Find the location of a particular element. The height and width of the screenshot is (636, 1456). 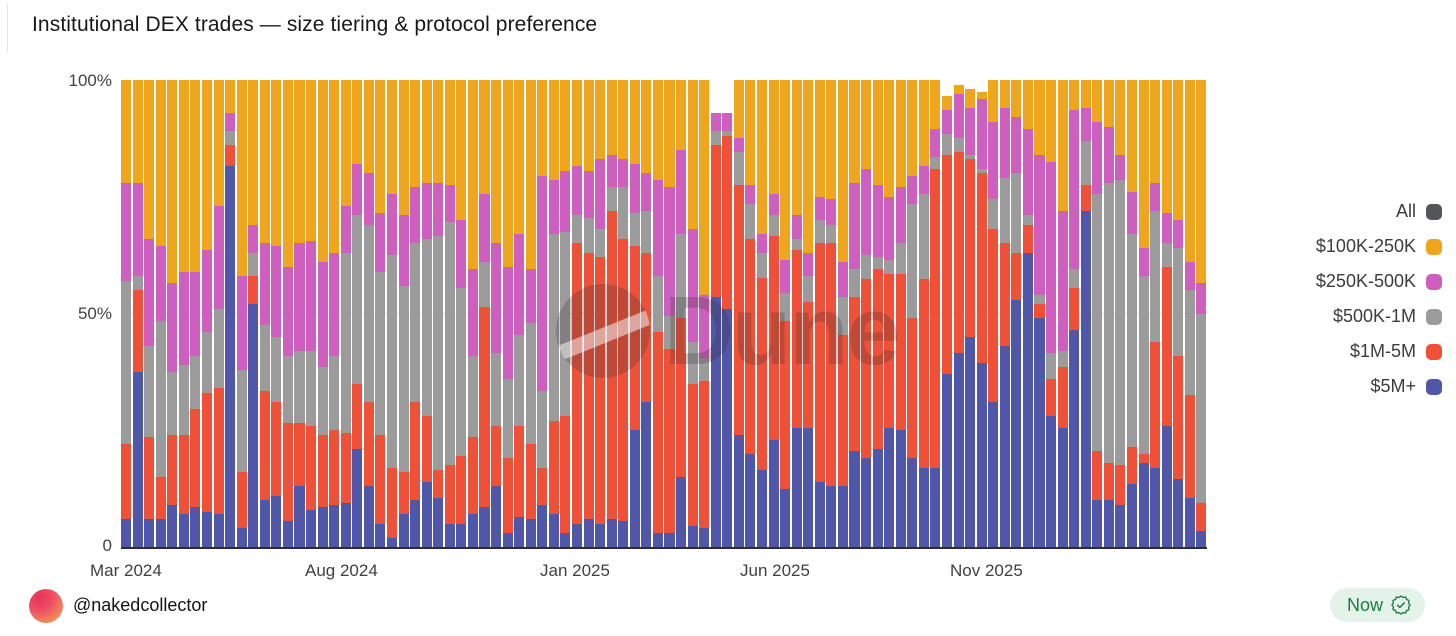

legend-item: All is located at coordinates (1379, 211).